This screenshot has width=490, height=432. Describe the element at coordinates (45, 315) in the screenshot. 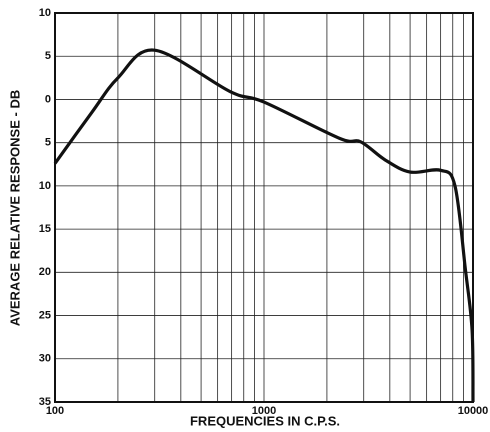

I see `y-tick-label: 25` at that location.